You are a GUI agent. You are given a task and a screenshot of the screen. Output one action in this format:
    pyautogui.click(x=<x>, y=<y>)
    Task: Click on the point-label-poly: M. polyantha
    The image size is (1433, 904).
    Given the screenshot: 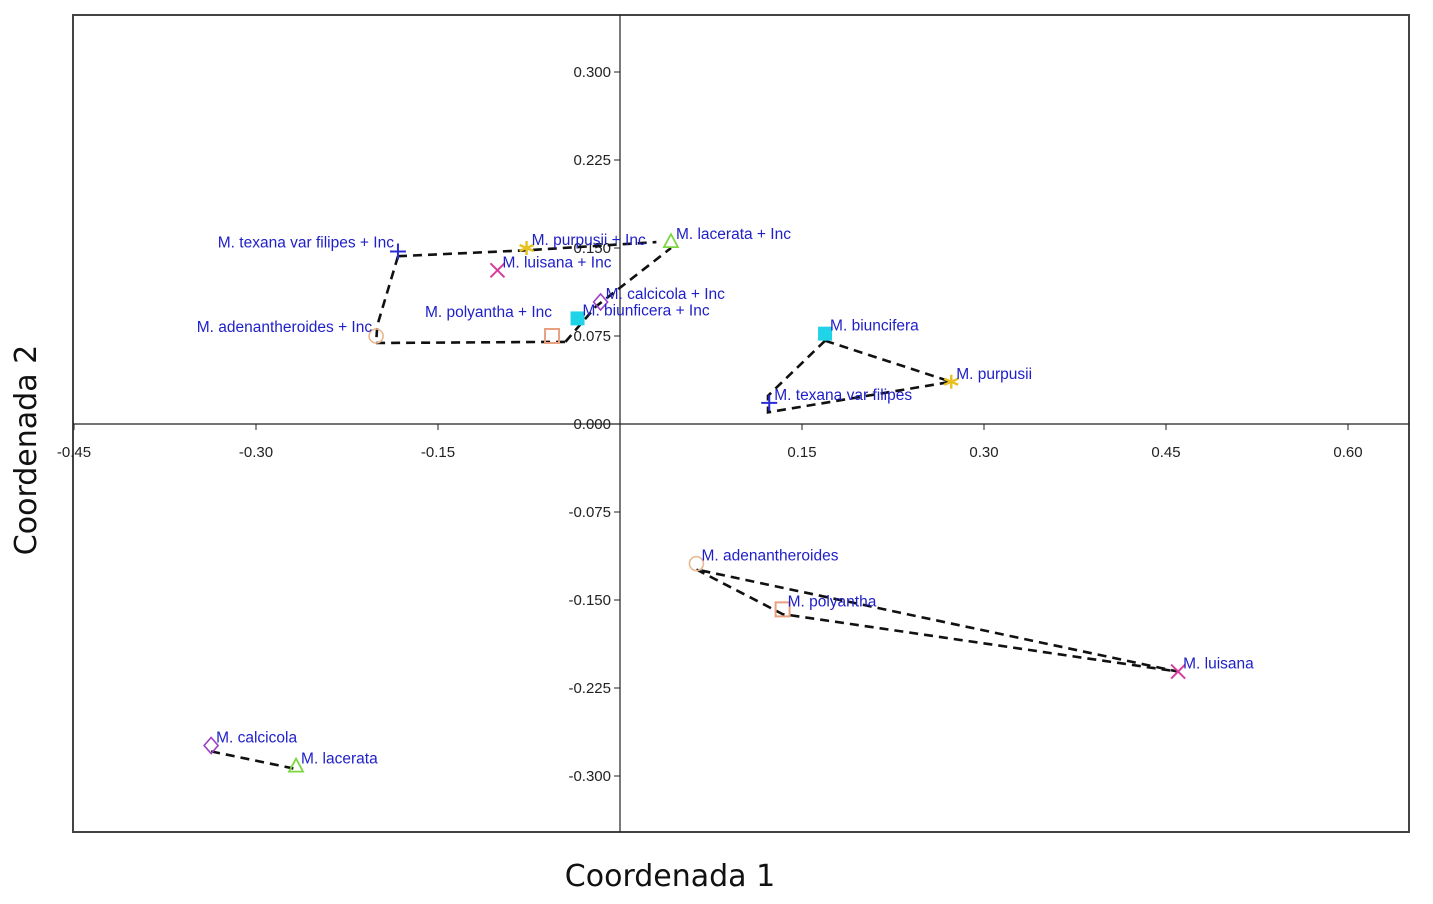 What is the action you would take?
    pyautogui.click(x=832, y=601)
    